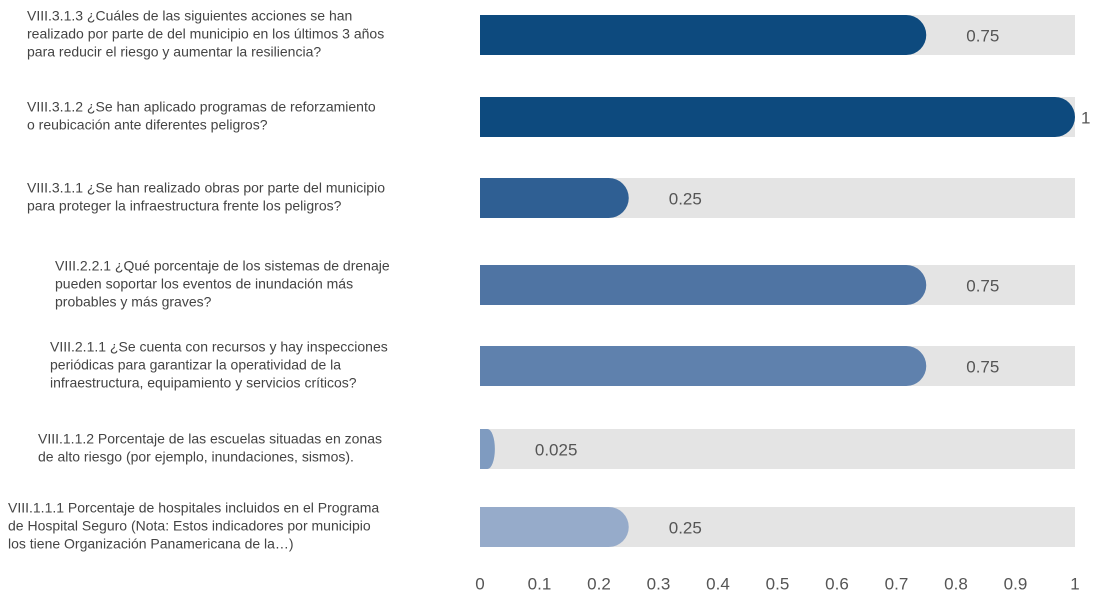  I want to click on x-tick-label: 0.4, so click(718, 583).